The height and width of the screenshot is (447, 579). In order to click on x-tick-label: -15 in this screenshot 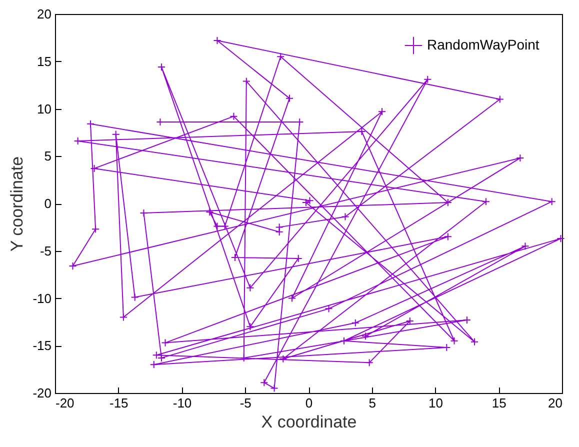, I will do `click(118, 403)`.